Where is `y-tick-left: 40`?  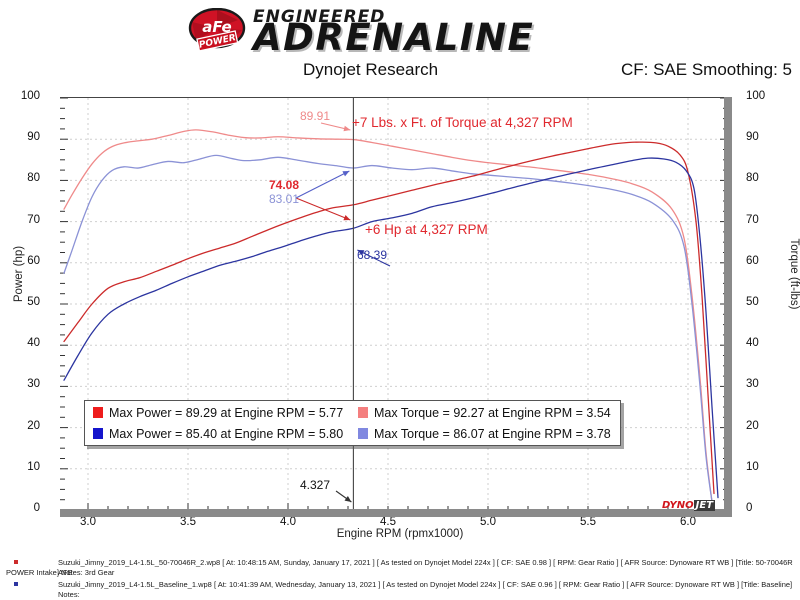
y-tick-left: 40 is located at coordinates (33, 343).